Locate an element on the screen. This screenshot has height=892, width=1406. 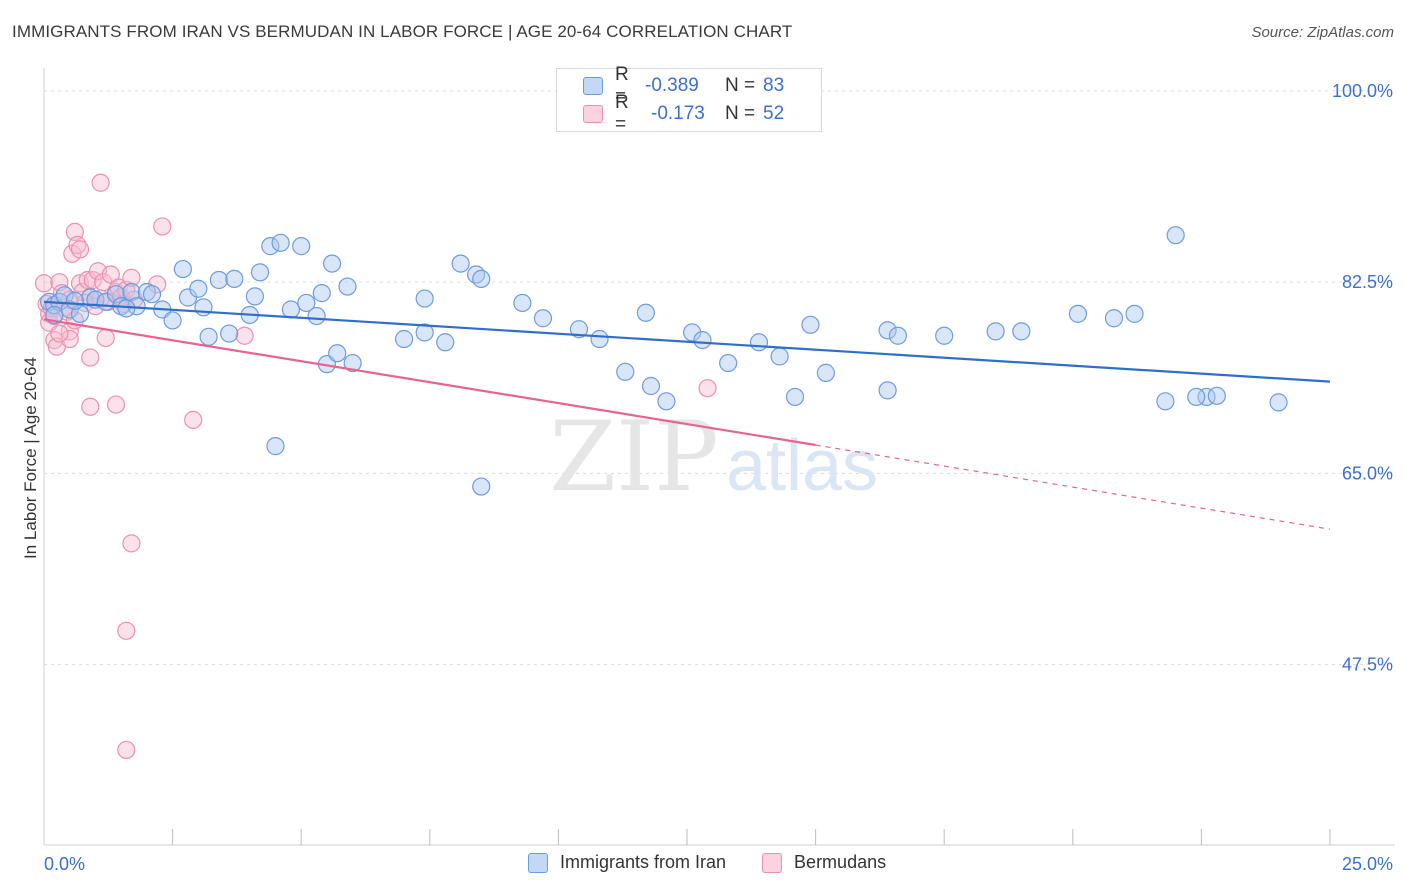
bermudan-swatch is located at coordinates (593, 114).